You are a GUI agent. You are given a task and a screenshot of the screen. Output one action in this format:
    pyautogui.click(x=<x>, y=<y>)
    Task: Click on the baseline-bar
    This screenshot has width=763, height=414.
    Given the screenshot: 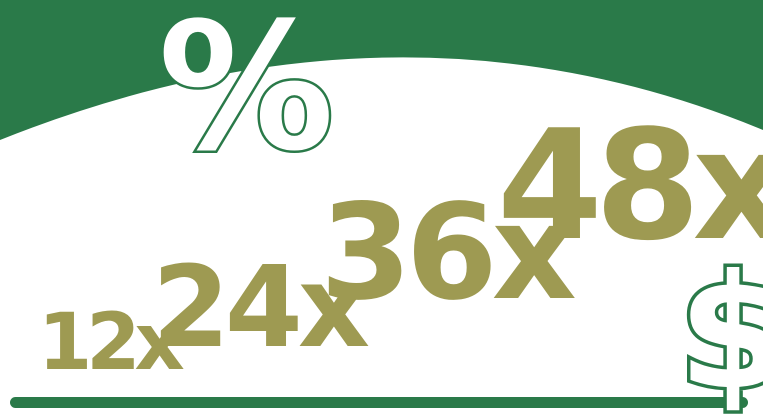 What is the action you would take?
    pyautogui.click(x=379, y=402)
    